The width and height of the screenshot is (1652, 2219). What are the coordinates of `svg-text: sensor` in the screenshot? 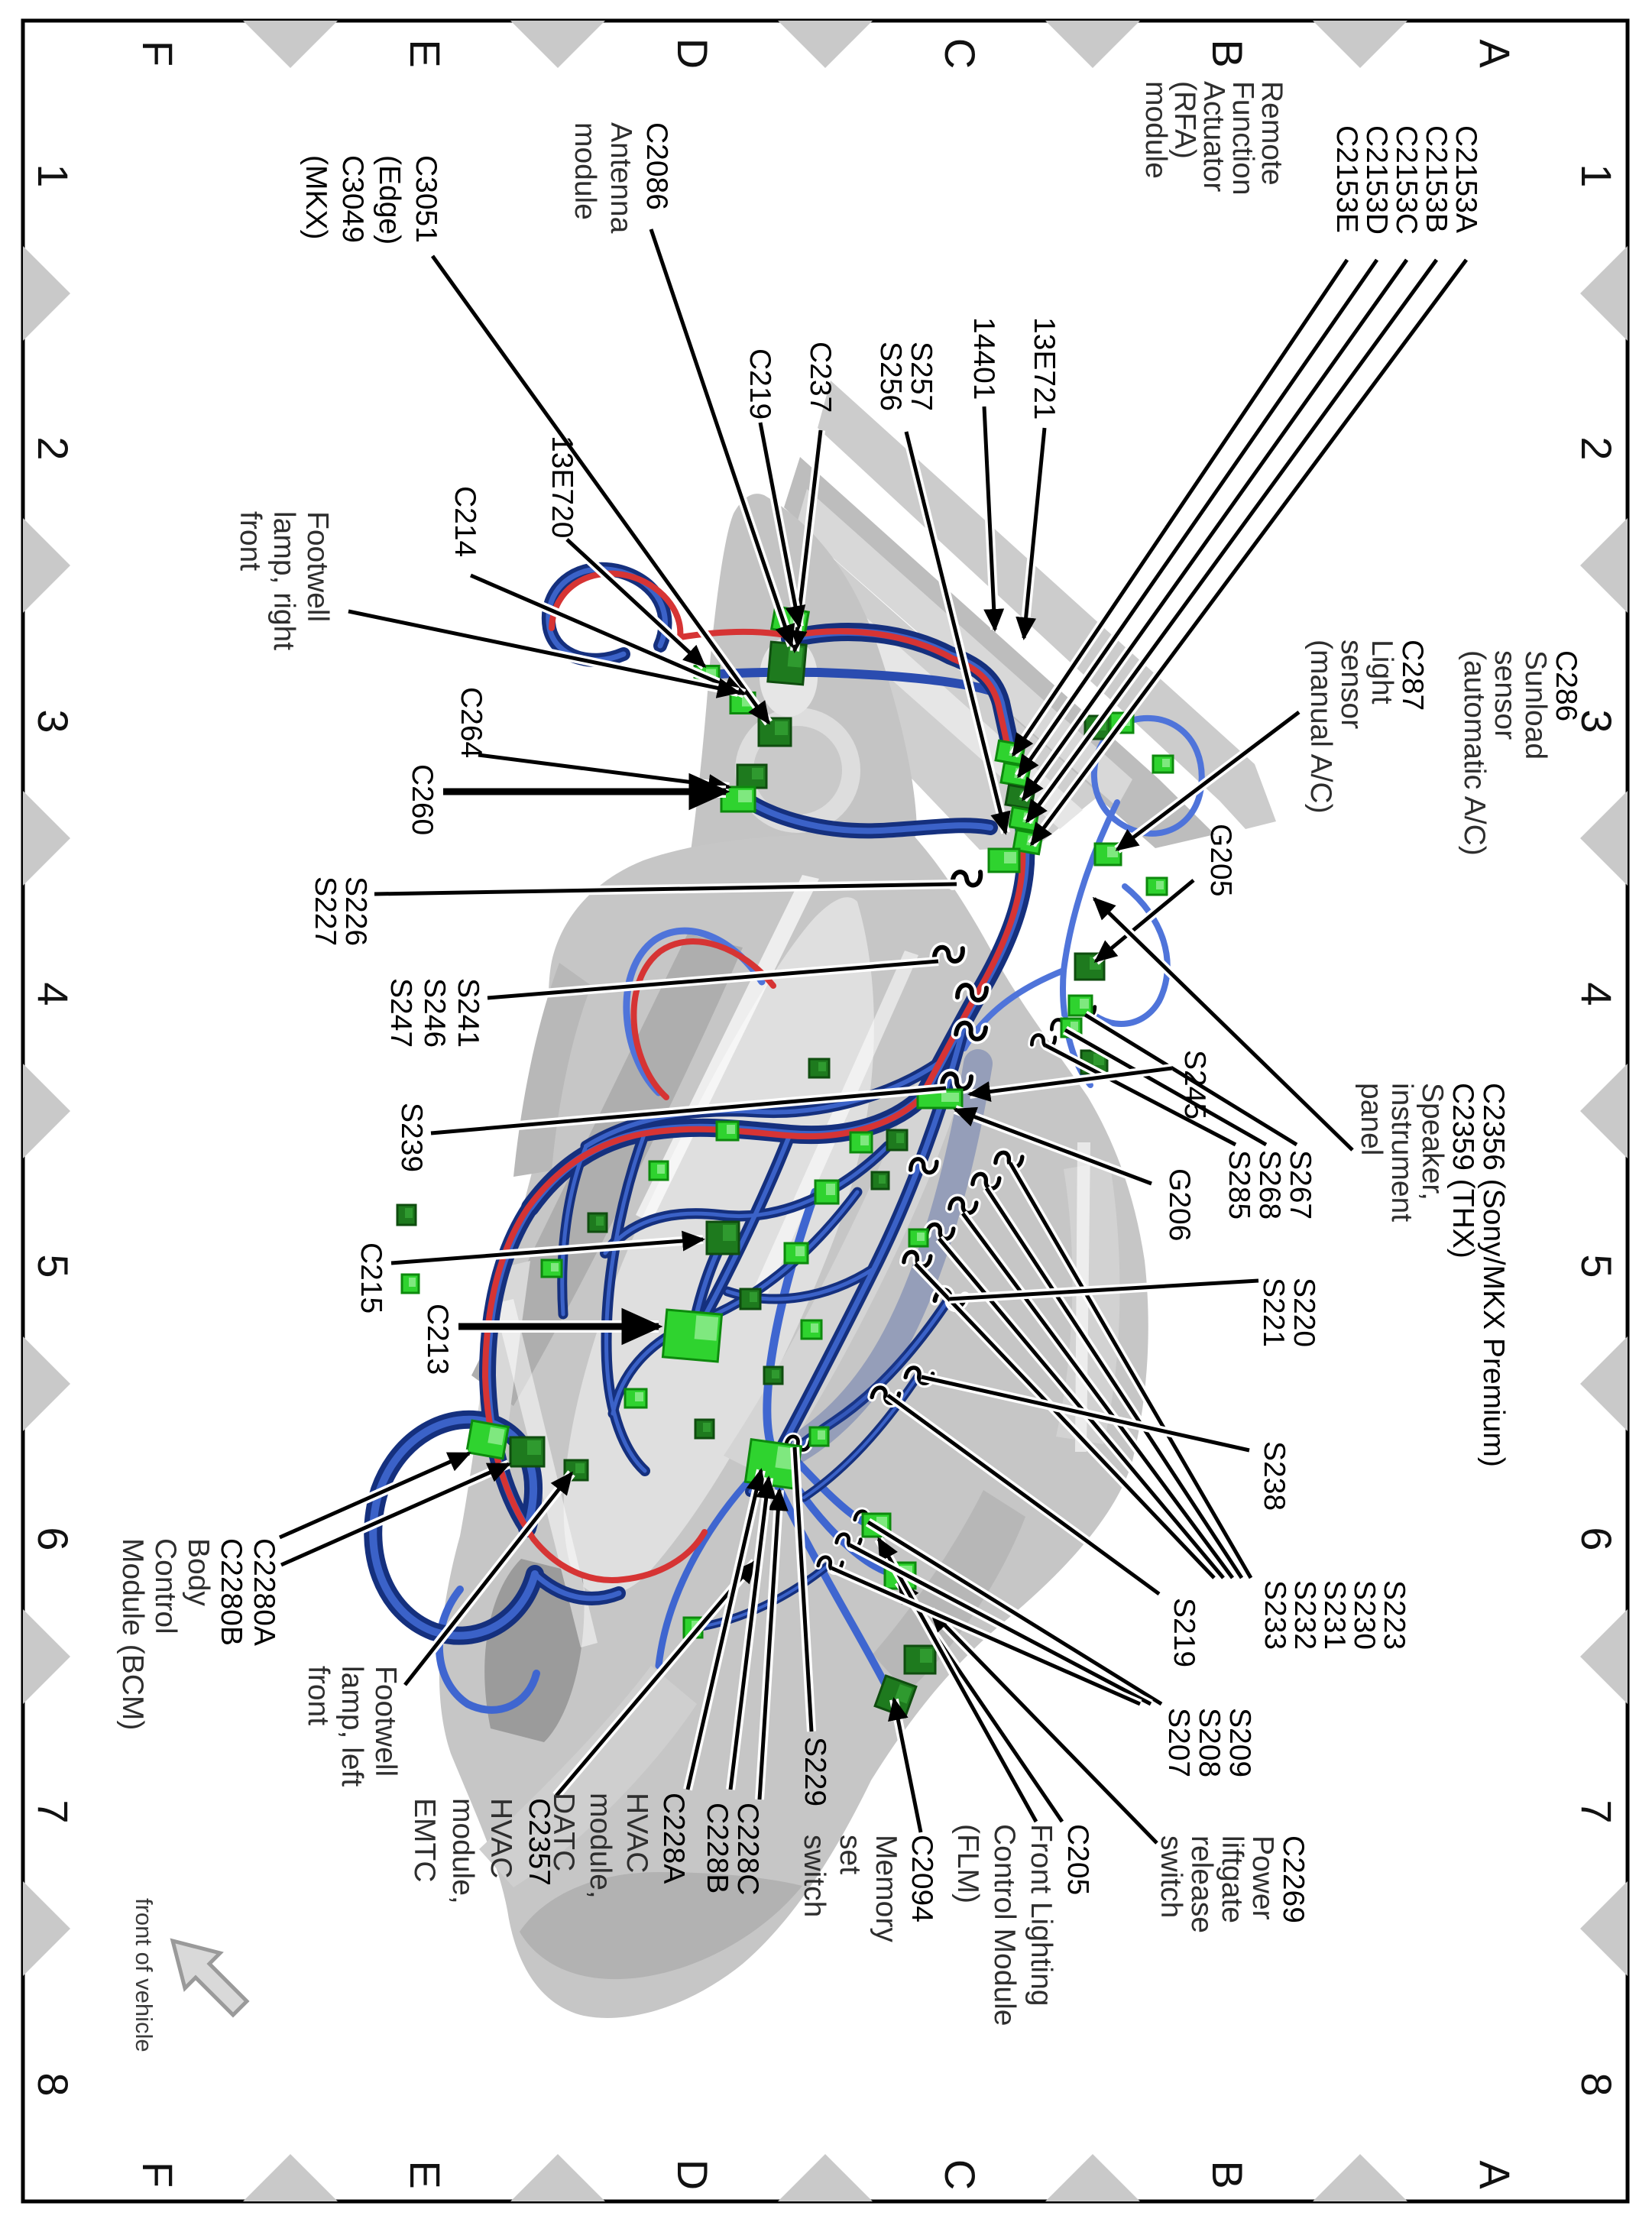 It's located at (1504, 695).